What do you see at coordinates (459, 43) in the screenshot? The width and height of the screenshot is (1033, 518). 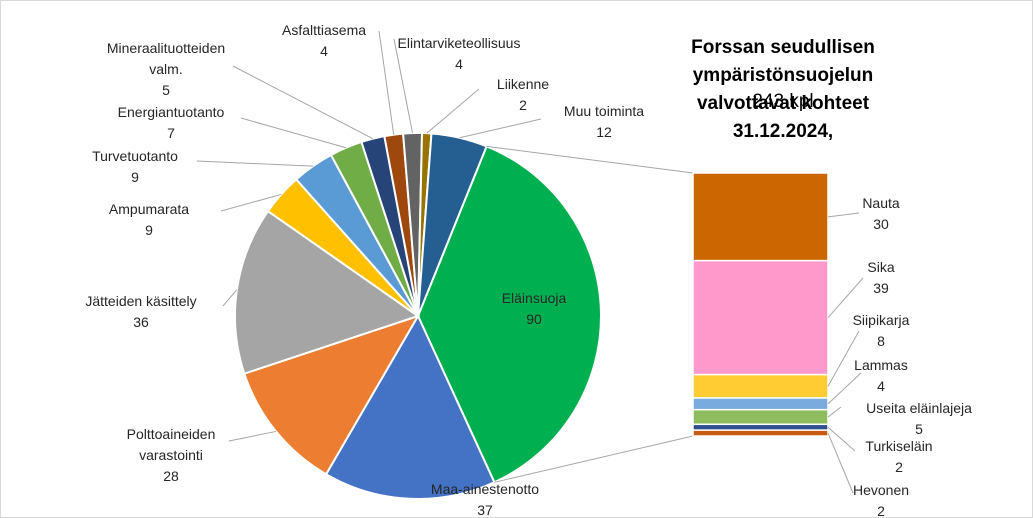 I see `label-name: Elintarviketeollisuus` at bounding box center [459, 43].